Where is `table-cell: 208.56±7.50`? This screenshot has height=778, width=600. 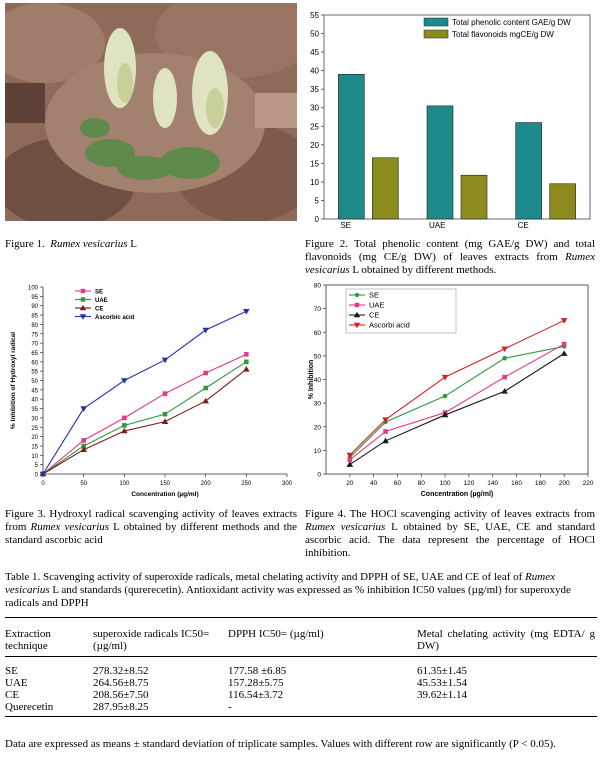
table-cell: 208.56±7.50 is located at coordinates (121, 695).